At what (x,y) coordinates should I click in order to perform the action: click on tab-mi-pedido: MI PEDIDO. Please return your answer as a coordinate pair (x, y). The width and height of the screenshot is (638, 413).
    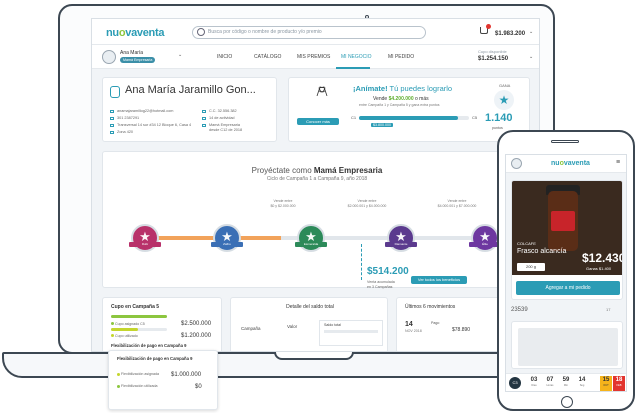
    Looking at the image, I should click on (401, 57).